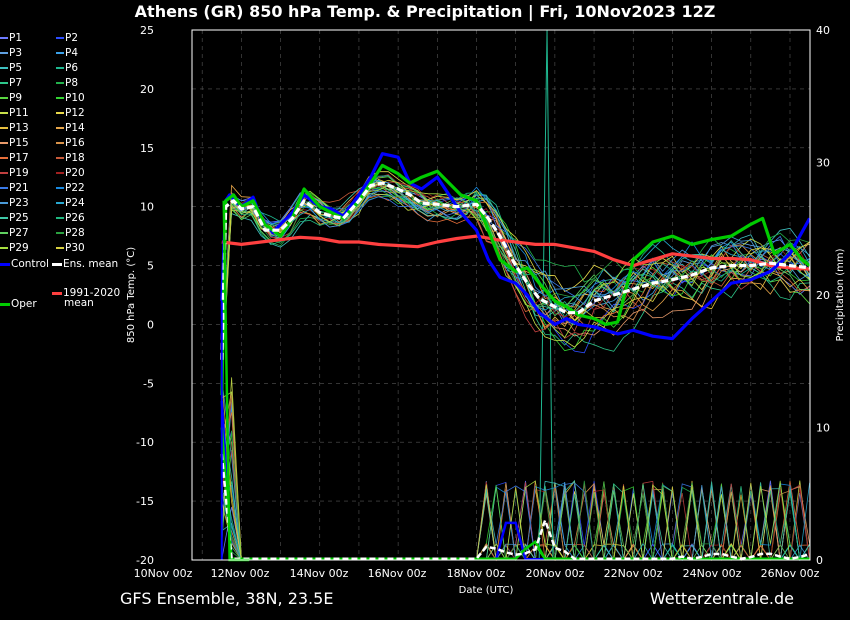 The height and width of the screenshot is (620, 850). I want to click on legend-label: P2, so click(72, 38).